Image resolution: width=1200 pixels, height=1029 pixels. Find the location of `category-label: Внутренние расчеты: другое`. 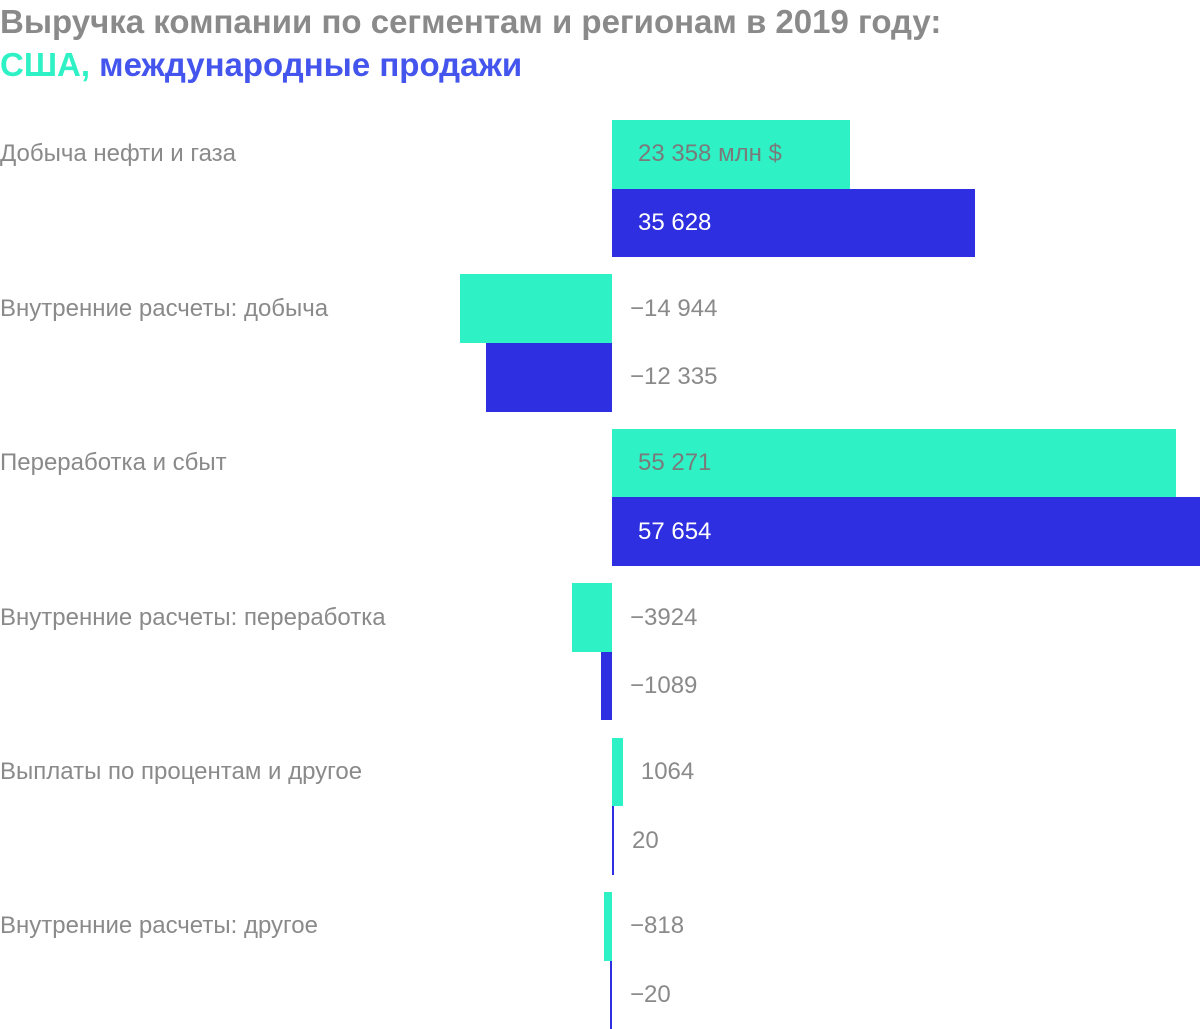

category-label: Внутренние расчеты: другое is located at coordinates (159, 926).